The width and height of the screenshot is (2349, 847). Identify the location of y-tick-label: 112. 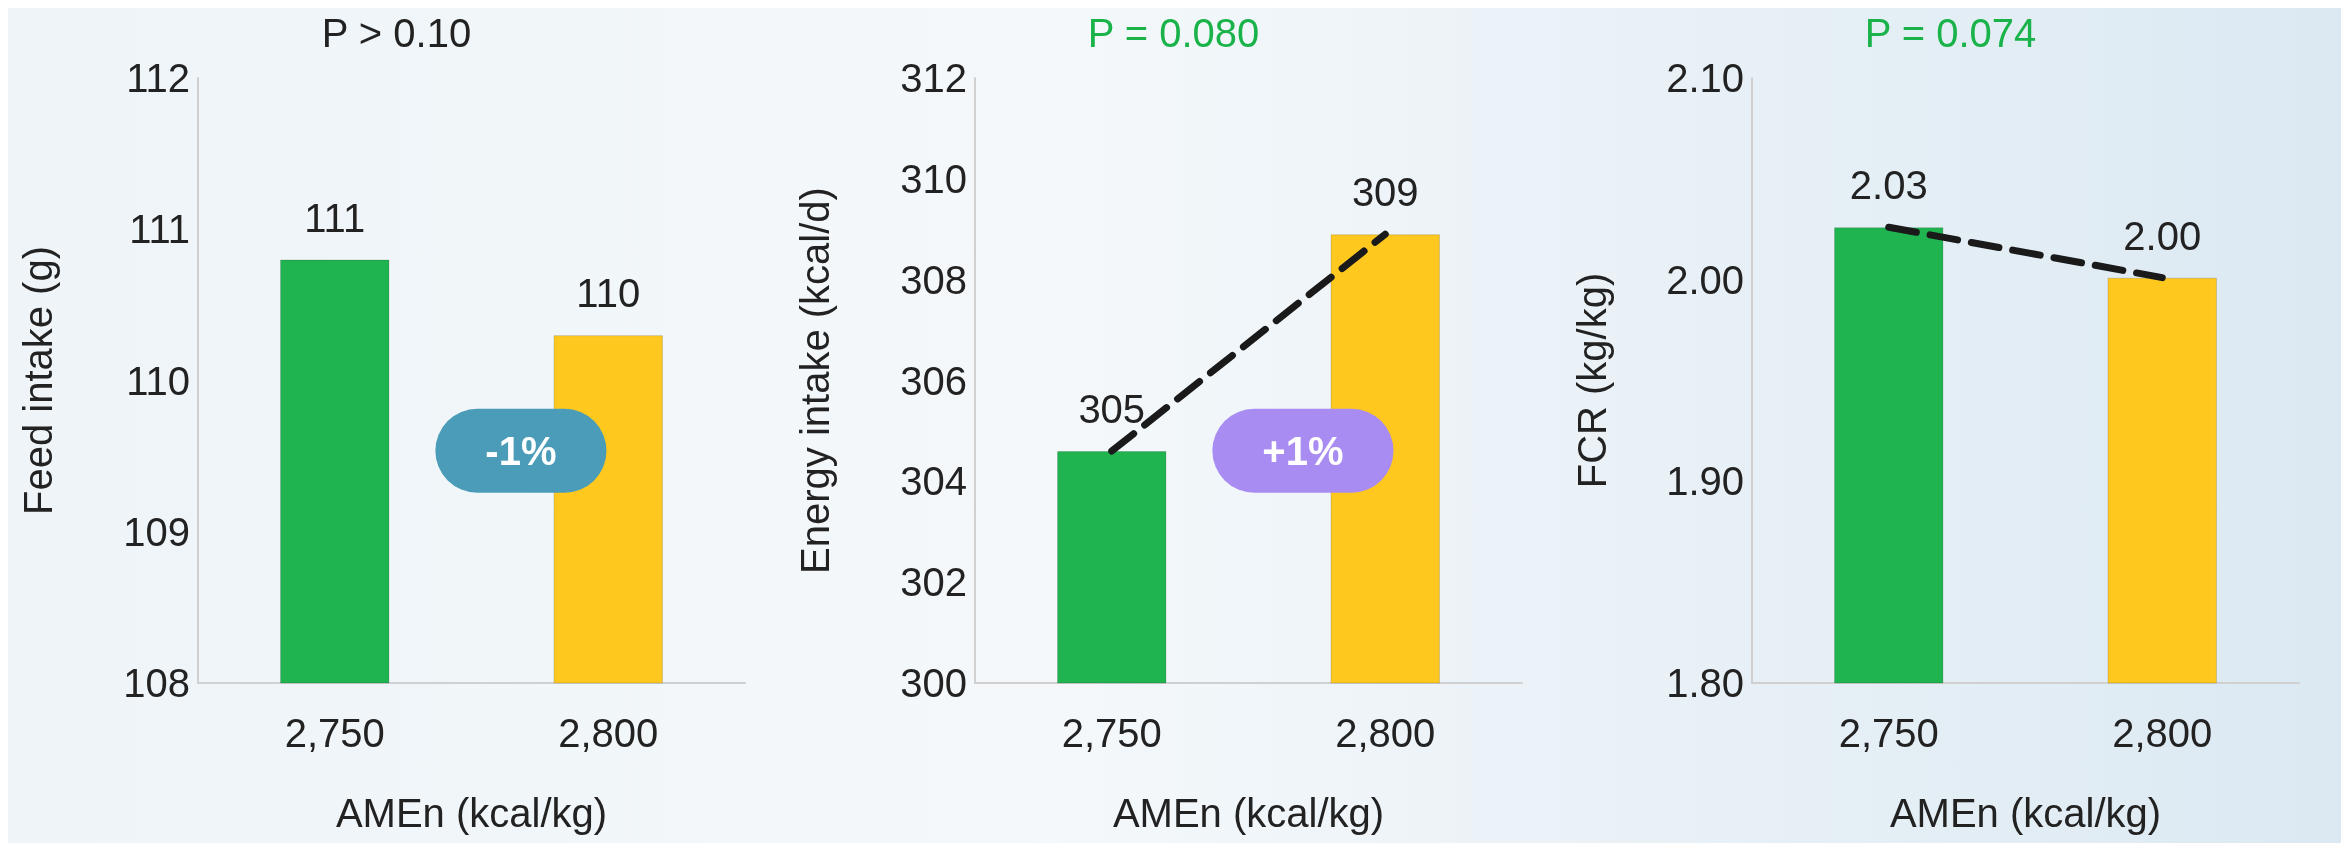
(158, 78).